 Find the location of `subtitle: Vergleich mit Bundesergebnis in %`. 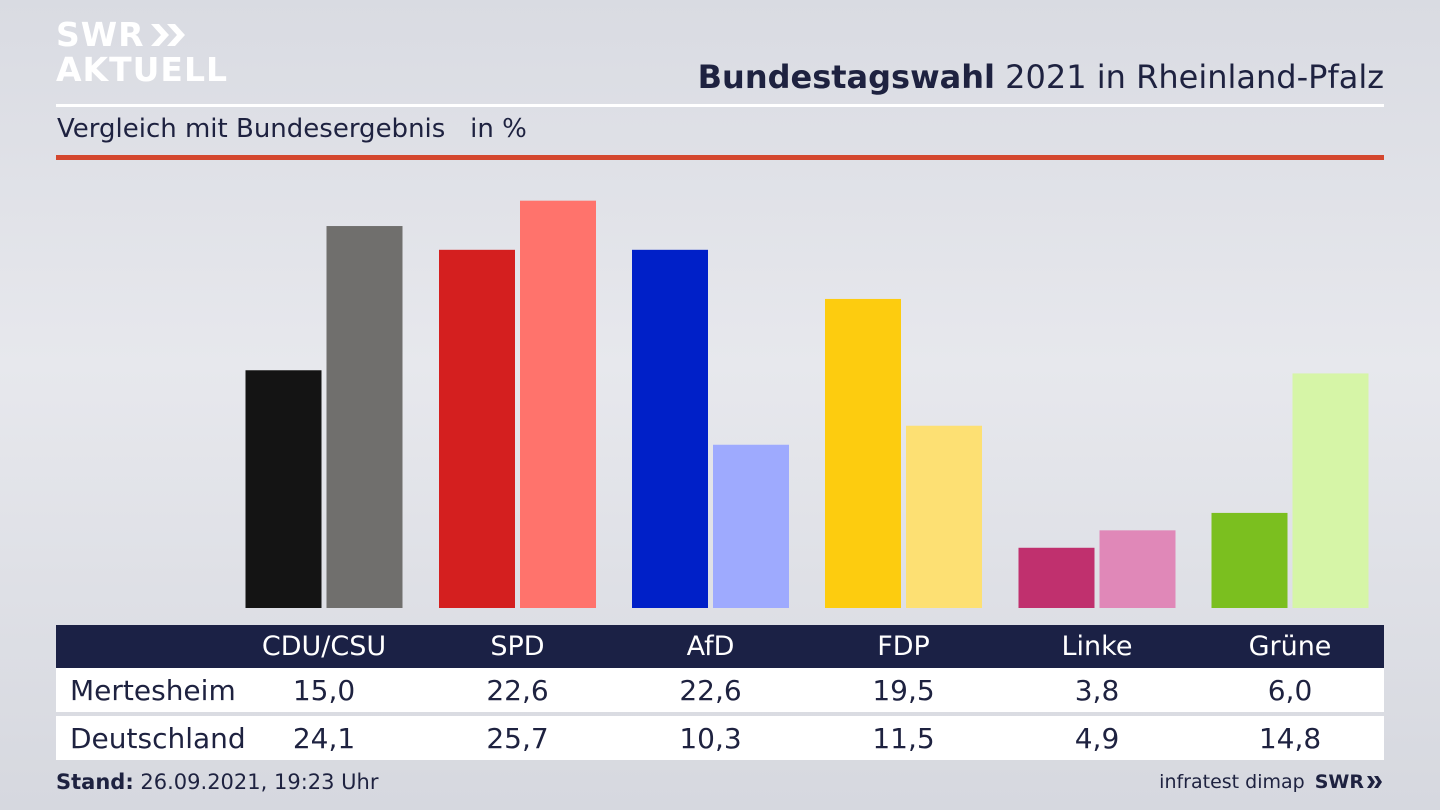

subtitle: Vergleich mit Bundesergebnis in % is located at coordinates (292, 129).